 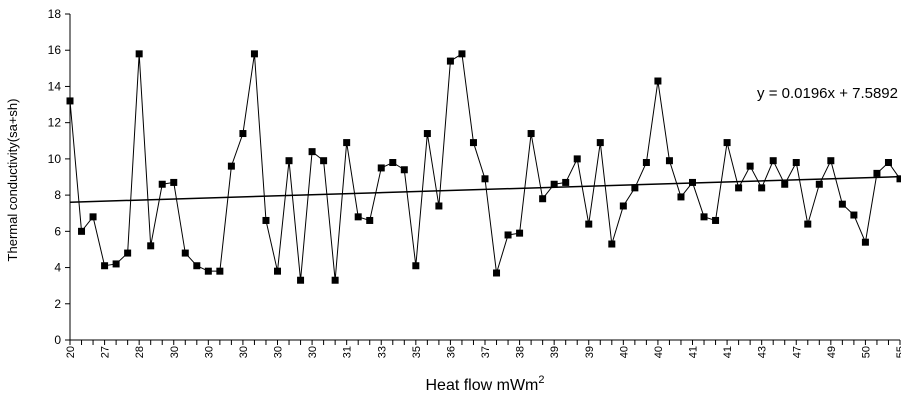 What do you see at coordinates (57, 195) in the screenshot?
I see `y-tick-label: 8` at bounding box center [57, 195].